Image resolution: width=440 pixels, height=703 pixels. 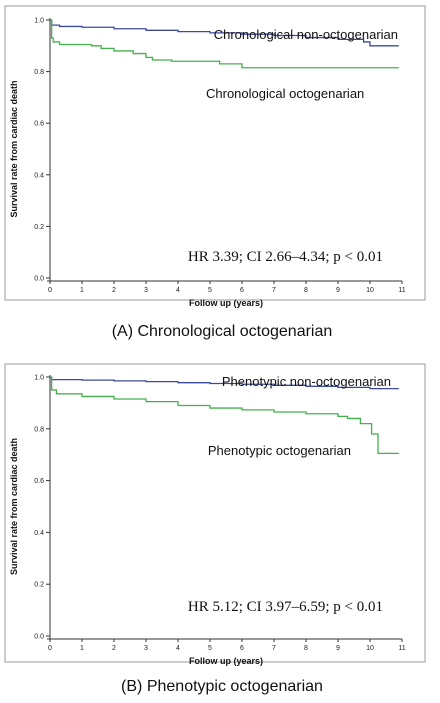 What do you see at coordinates (222, 686) in the screenshot?
I see `panel-caption: (B) Phenotypic octogenarian` at bounding box center [222, 686].